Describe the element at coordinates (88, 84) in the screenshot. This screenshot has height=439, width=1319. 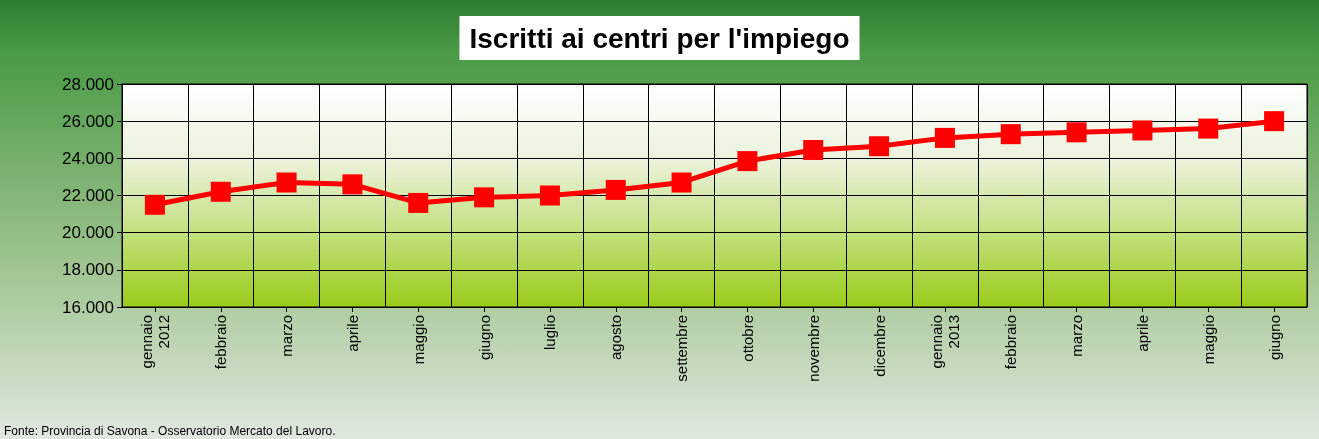
I see `y-tick-label: 28.000` at that location.